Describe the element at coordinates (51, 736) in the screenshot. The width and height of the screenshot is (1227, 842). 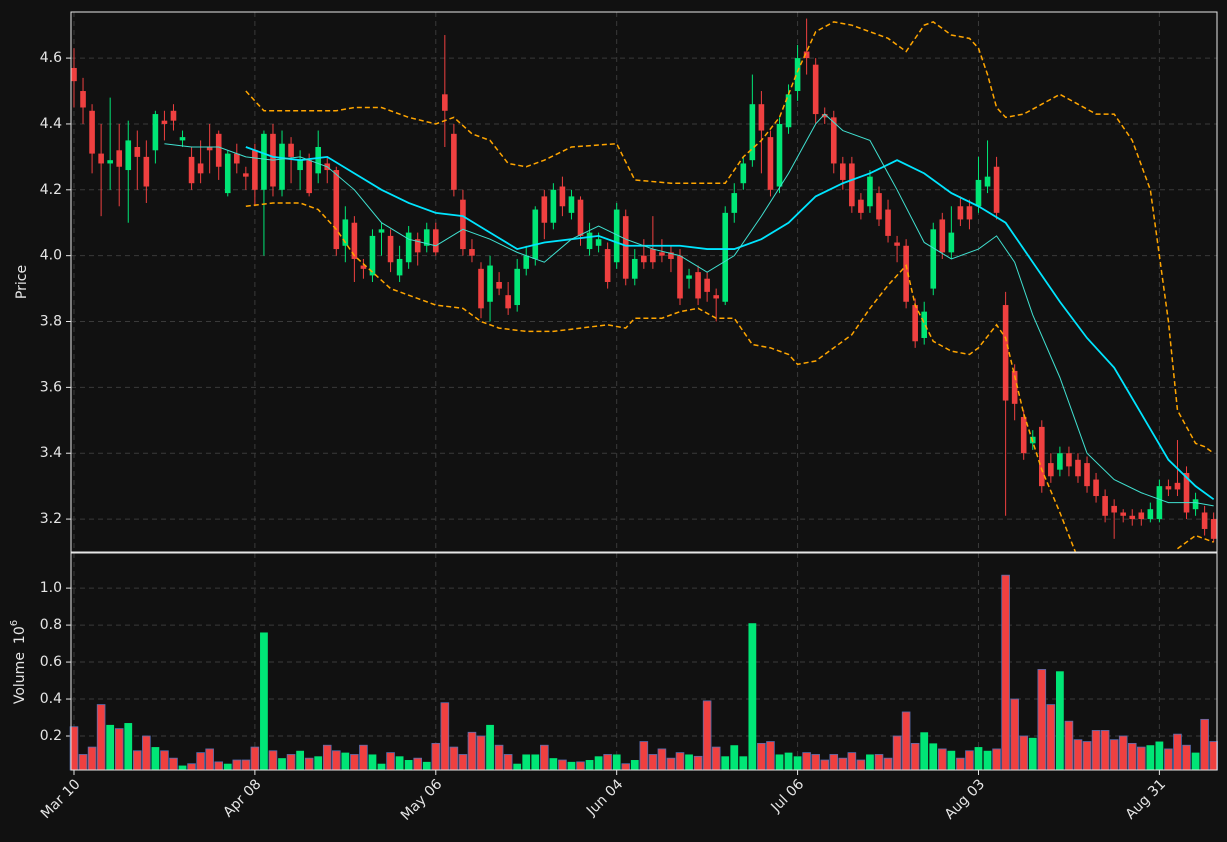
I see `y-tick-label: 0.2` at that location.